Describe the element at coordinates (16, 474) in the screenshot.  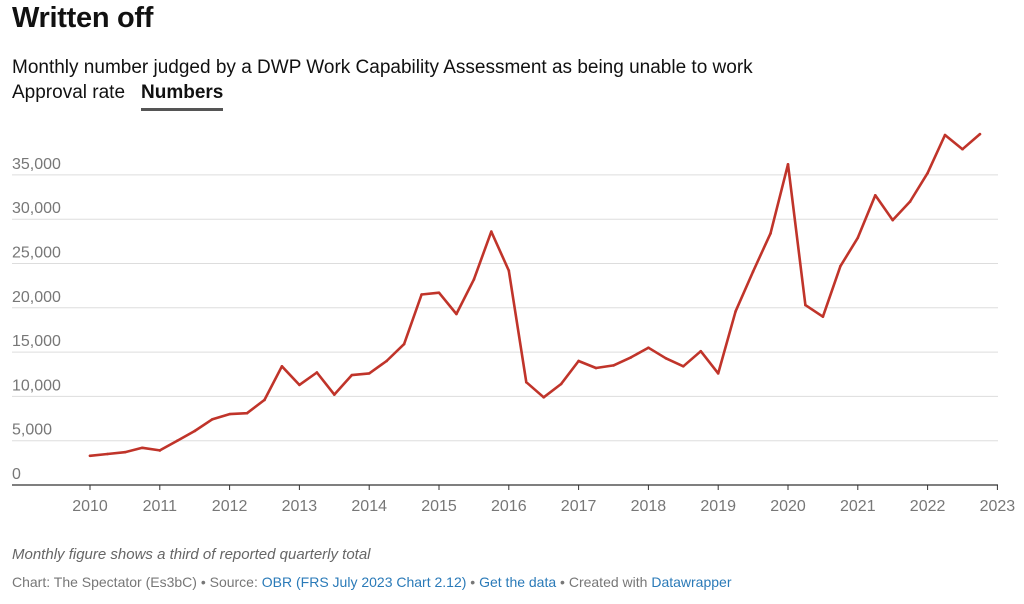
I see `y-tick-label: 0` at that location.